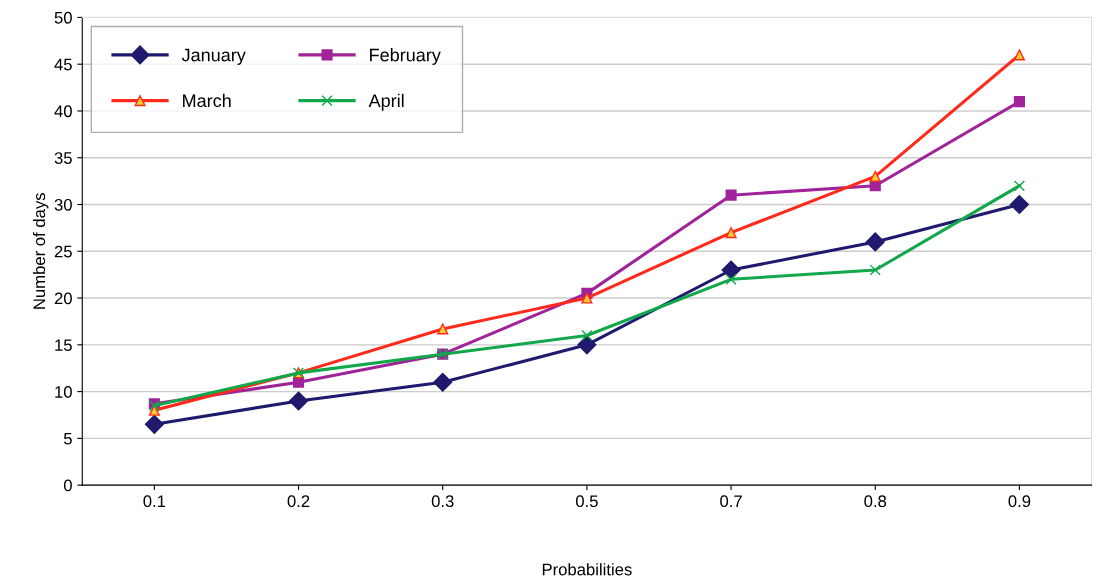 Image resolution: width=1097 pixels, height=581 pixels. Describe the element at coordinates (63, 17) in the screenshot. I see `y-tick-label: 50` at that location.